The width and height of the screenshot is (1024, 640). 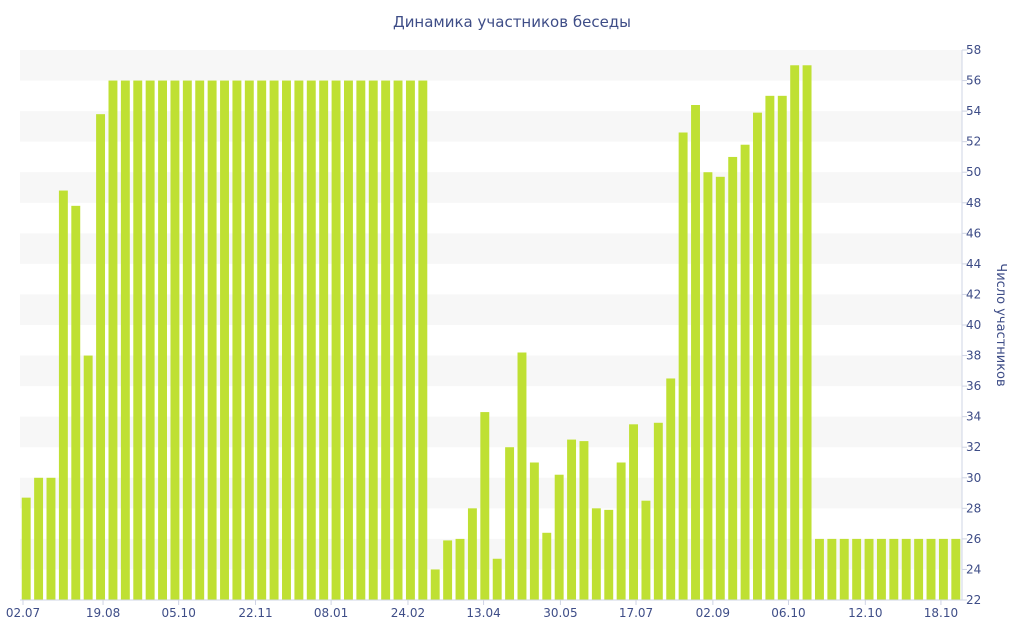 I want to click on y-tick-label: 32, so click(x=973, y=447).